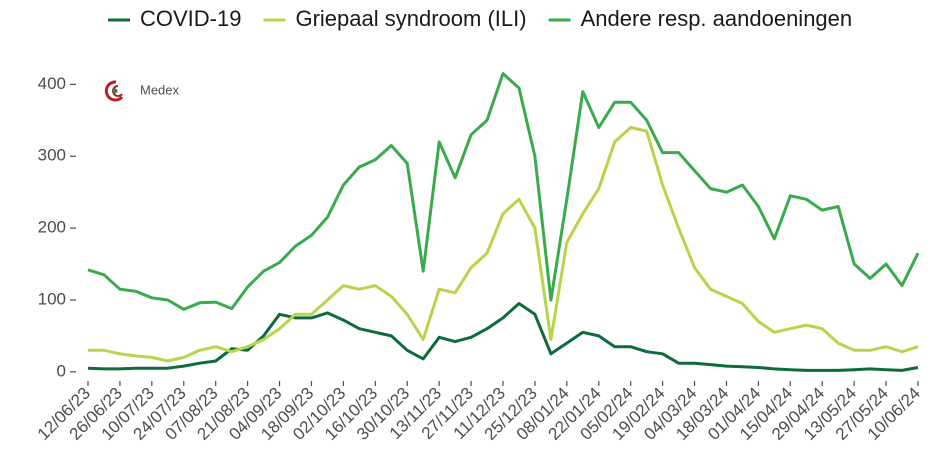 The width and height of the screenshot is (948, 458). Describe the element at coordinates (52, 227) in the screenshot. I see `y-tick-label: 200` at that location.